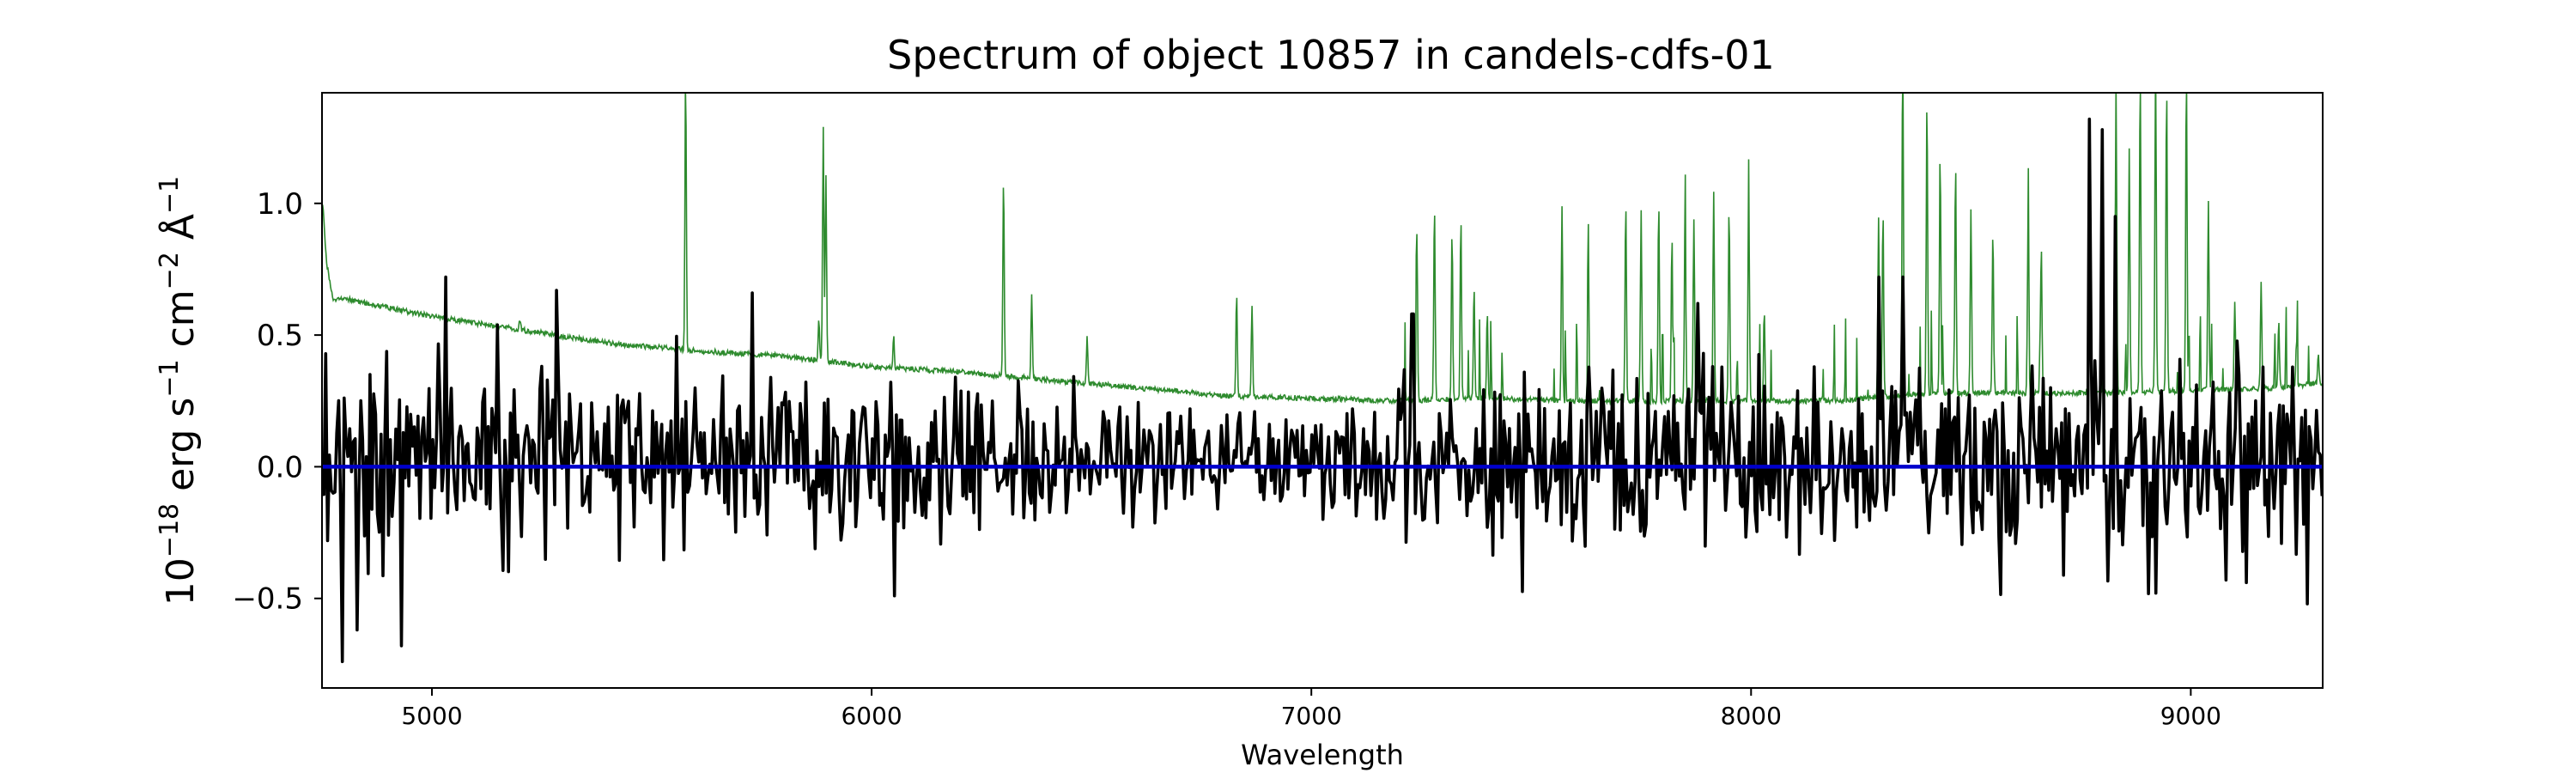 This screenshot has height=773, width=2576. I want to click on y-tick-label: 0.5, so click(280, 336).